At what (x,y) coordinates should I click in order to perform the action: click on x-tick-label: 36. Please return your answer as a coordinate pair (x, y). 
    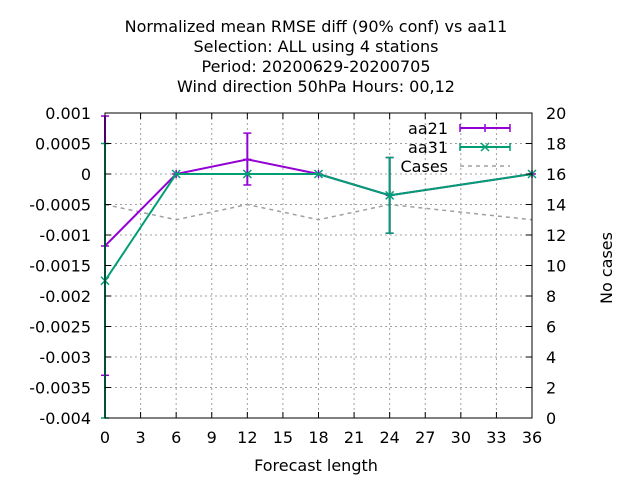
    Looking at the image, I should click on (532, 437).